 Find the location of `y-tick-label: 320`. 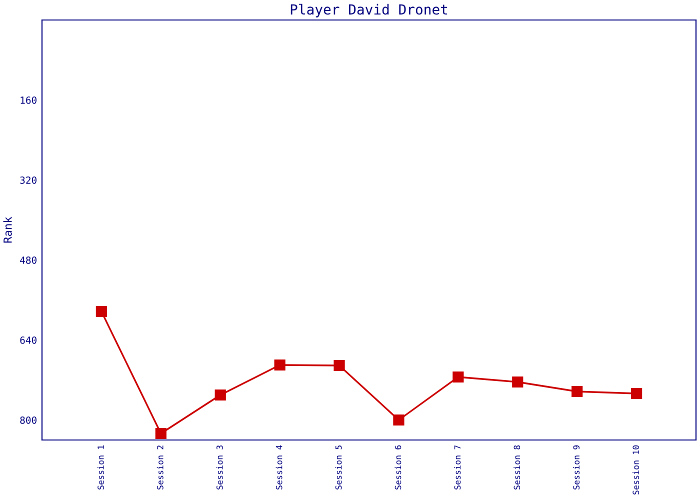

y-tick-label: 320 is located at coordinates (28, 180).